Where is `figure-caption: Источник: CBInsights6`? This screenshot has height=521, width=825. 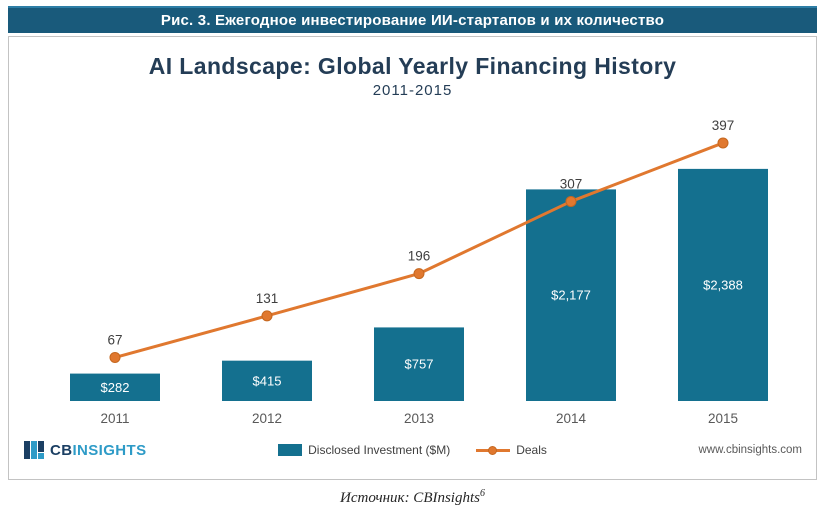
figure-caption: Источник: CBInsights6 is located at coordinates (412, 497).